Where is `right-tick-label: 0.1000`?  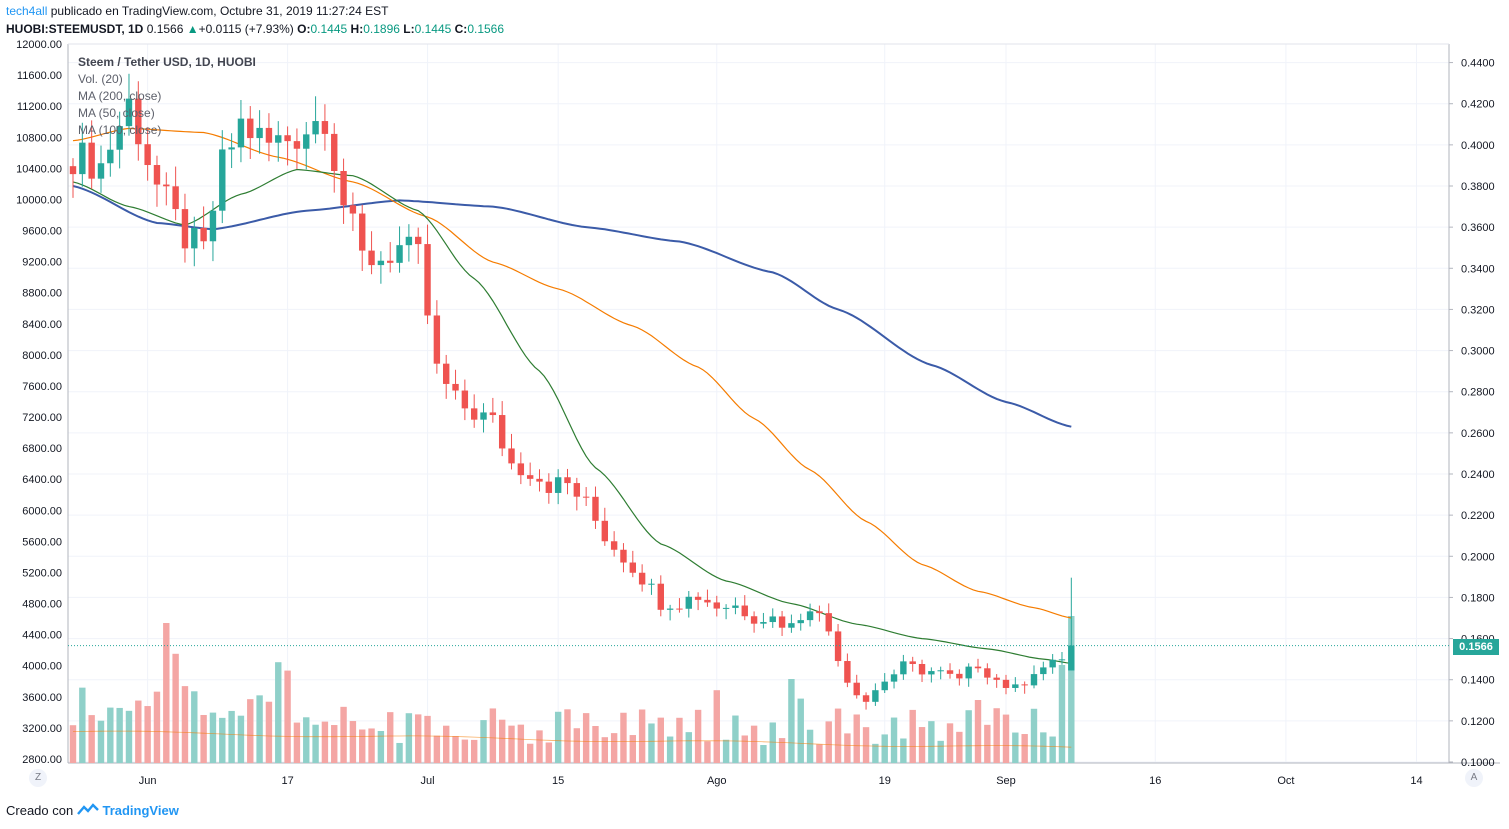 right-tick-label: 0.1000 is located at coordinates (1478, 763).